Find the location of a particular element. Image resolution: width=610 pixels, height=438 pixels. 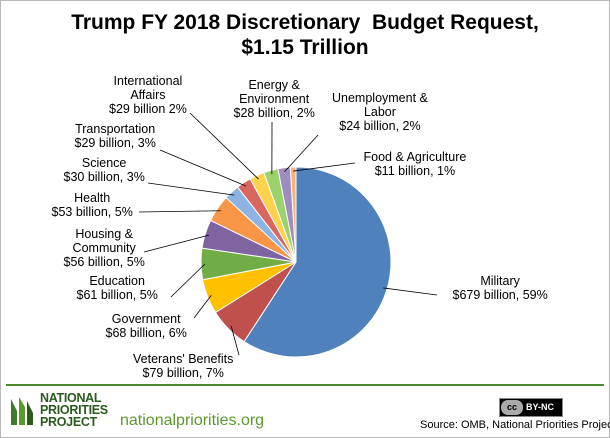

slice-label-line: $61 billion, 5% is located at coordinates (117, 295).